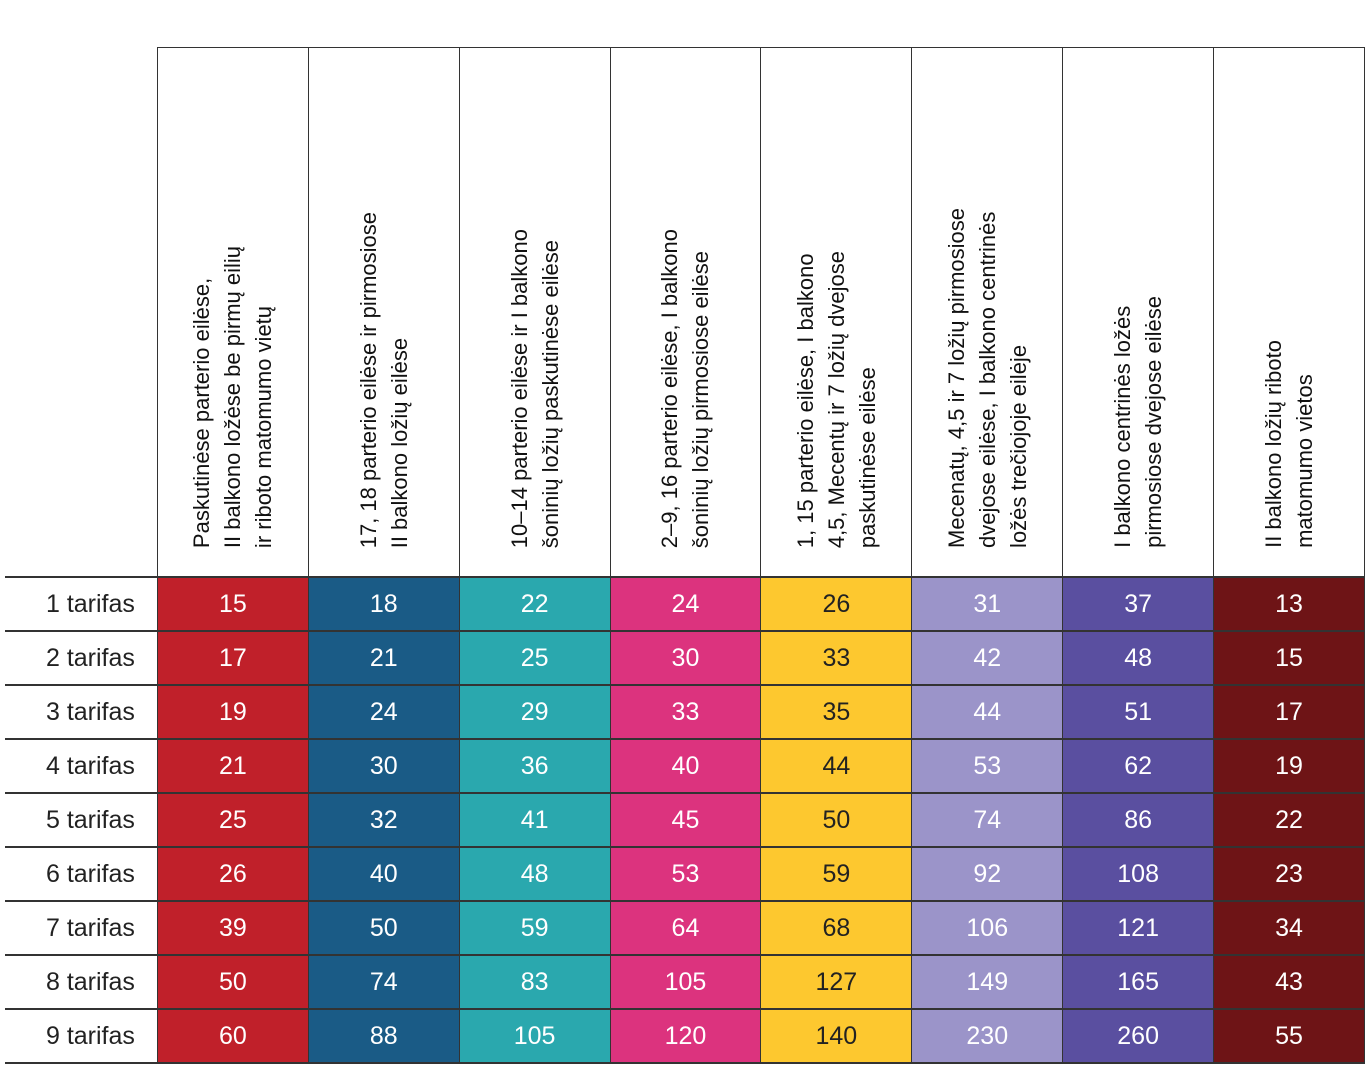  I want to click on column-header-line: šoninių ložių paskutinėse eilėse, so click(550, 393).